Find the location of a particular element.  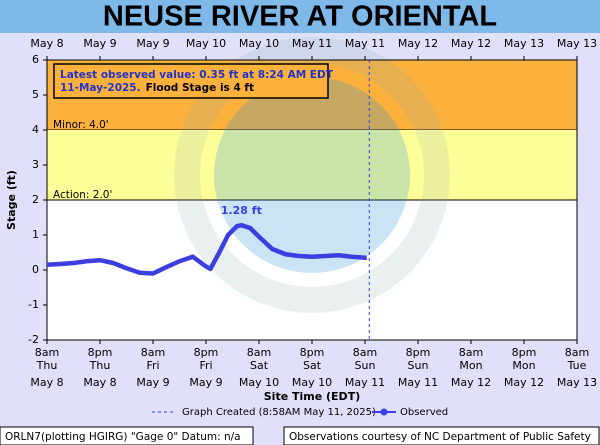

threshold-label: Minor: 4.0' is located at coordinates (81, 125).